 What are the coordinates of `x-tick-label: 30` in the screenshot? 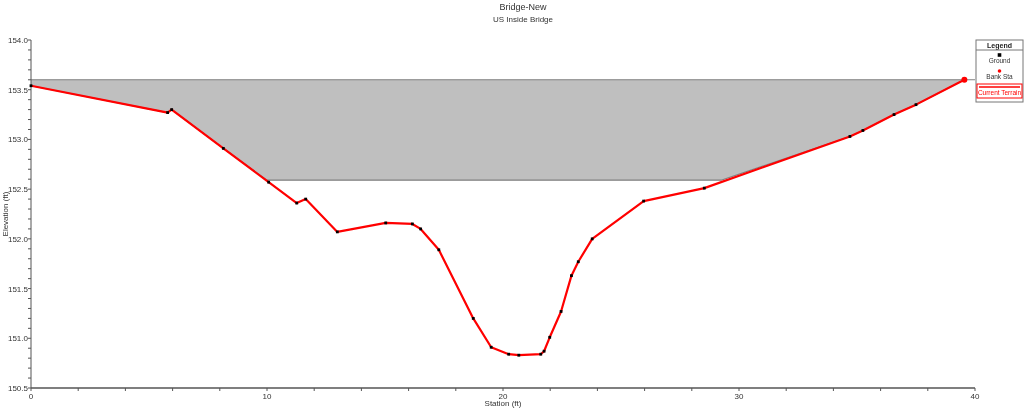 It's located at (739, 396).